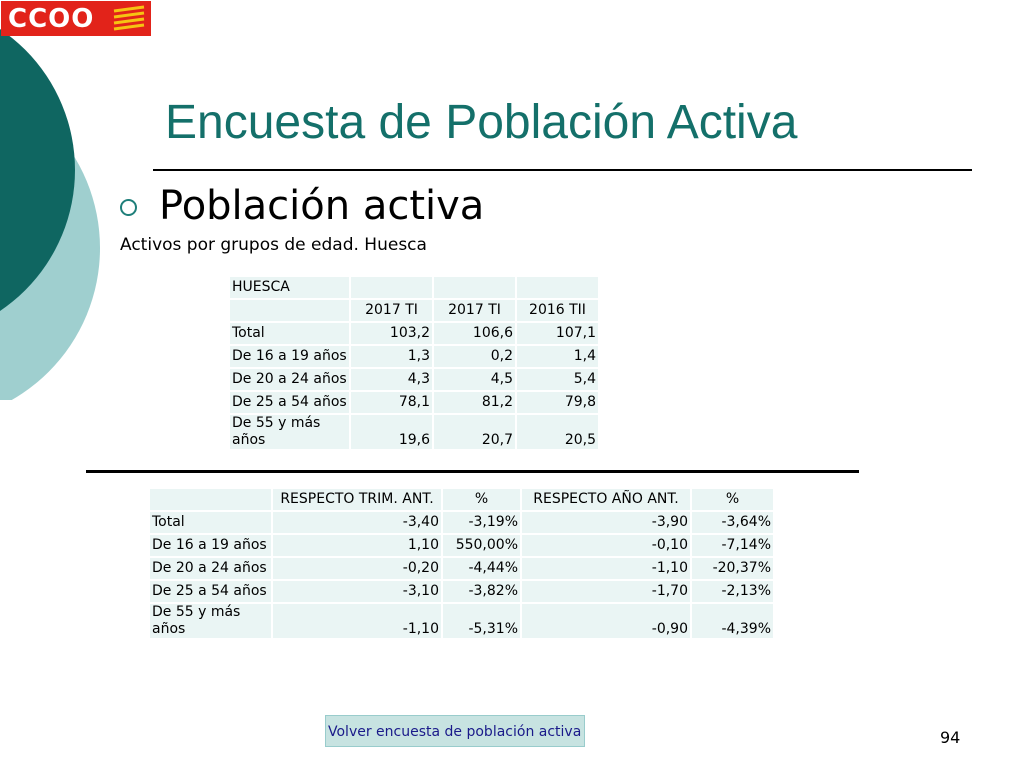  Describe the element at coordinates (557, 333) in the screenshot. I see `table-cell: 107,1` at that location.